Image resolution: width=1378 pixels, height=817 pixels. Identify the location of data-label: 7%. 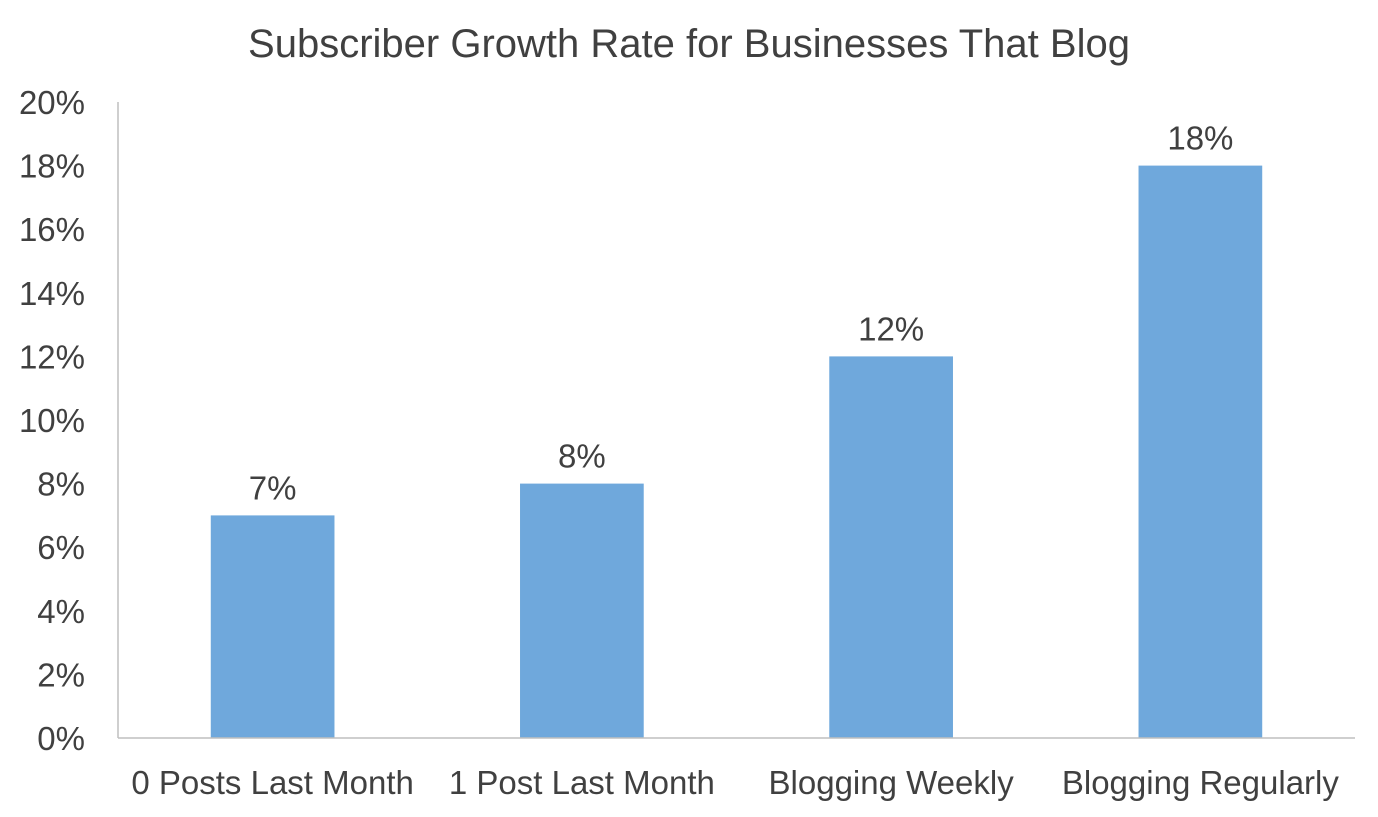
(273, 487).